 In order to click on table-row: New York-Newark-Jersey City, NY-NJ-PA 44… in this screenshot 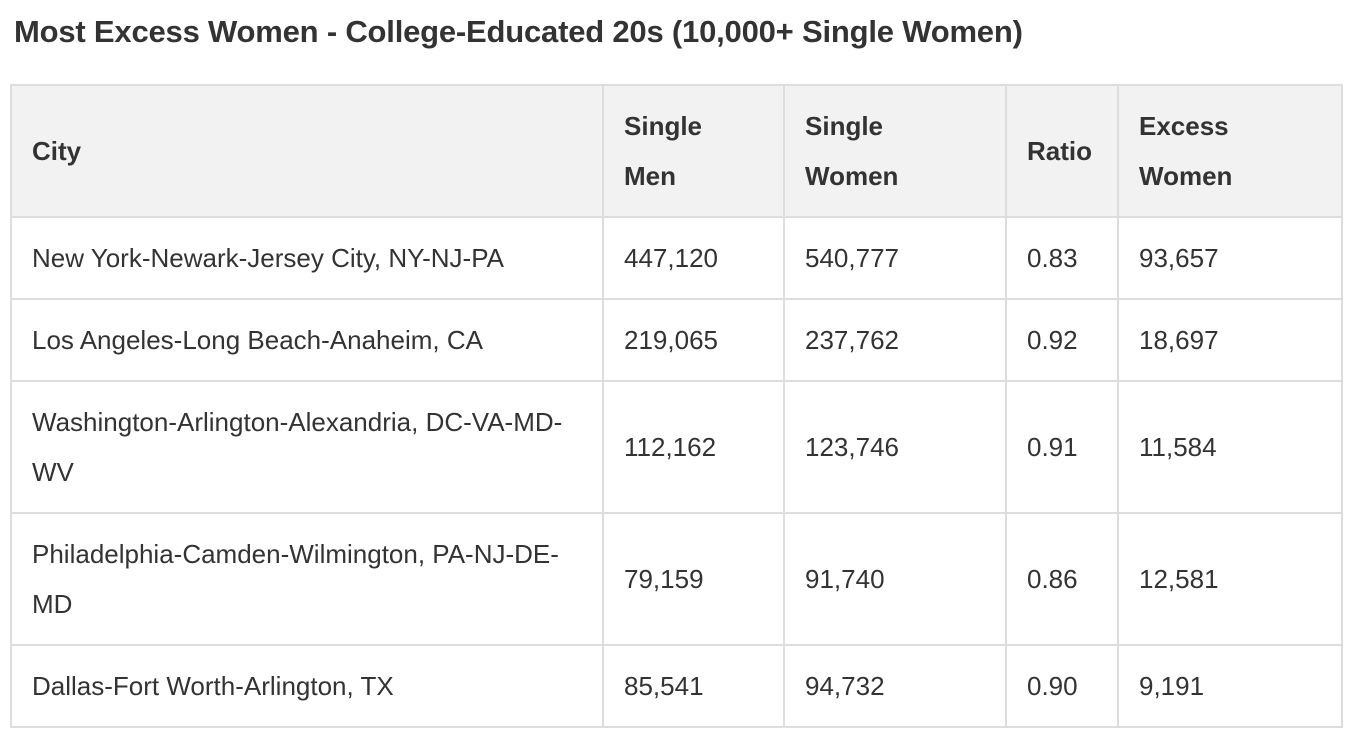, I will do `click(676, 258)`.